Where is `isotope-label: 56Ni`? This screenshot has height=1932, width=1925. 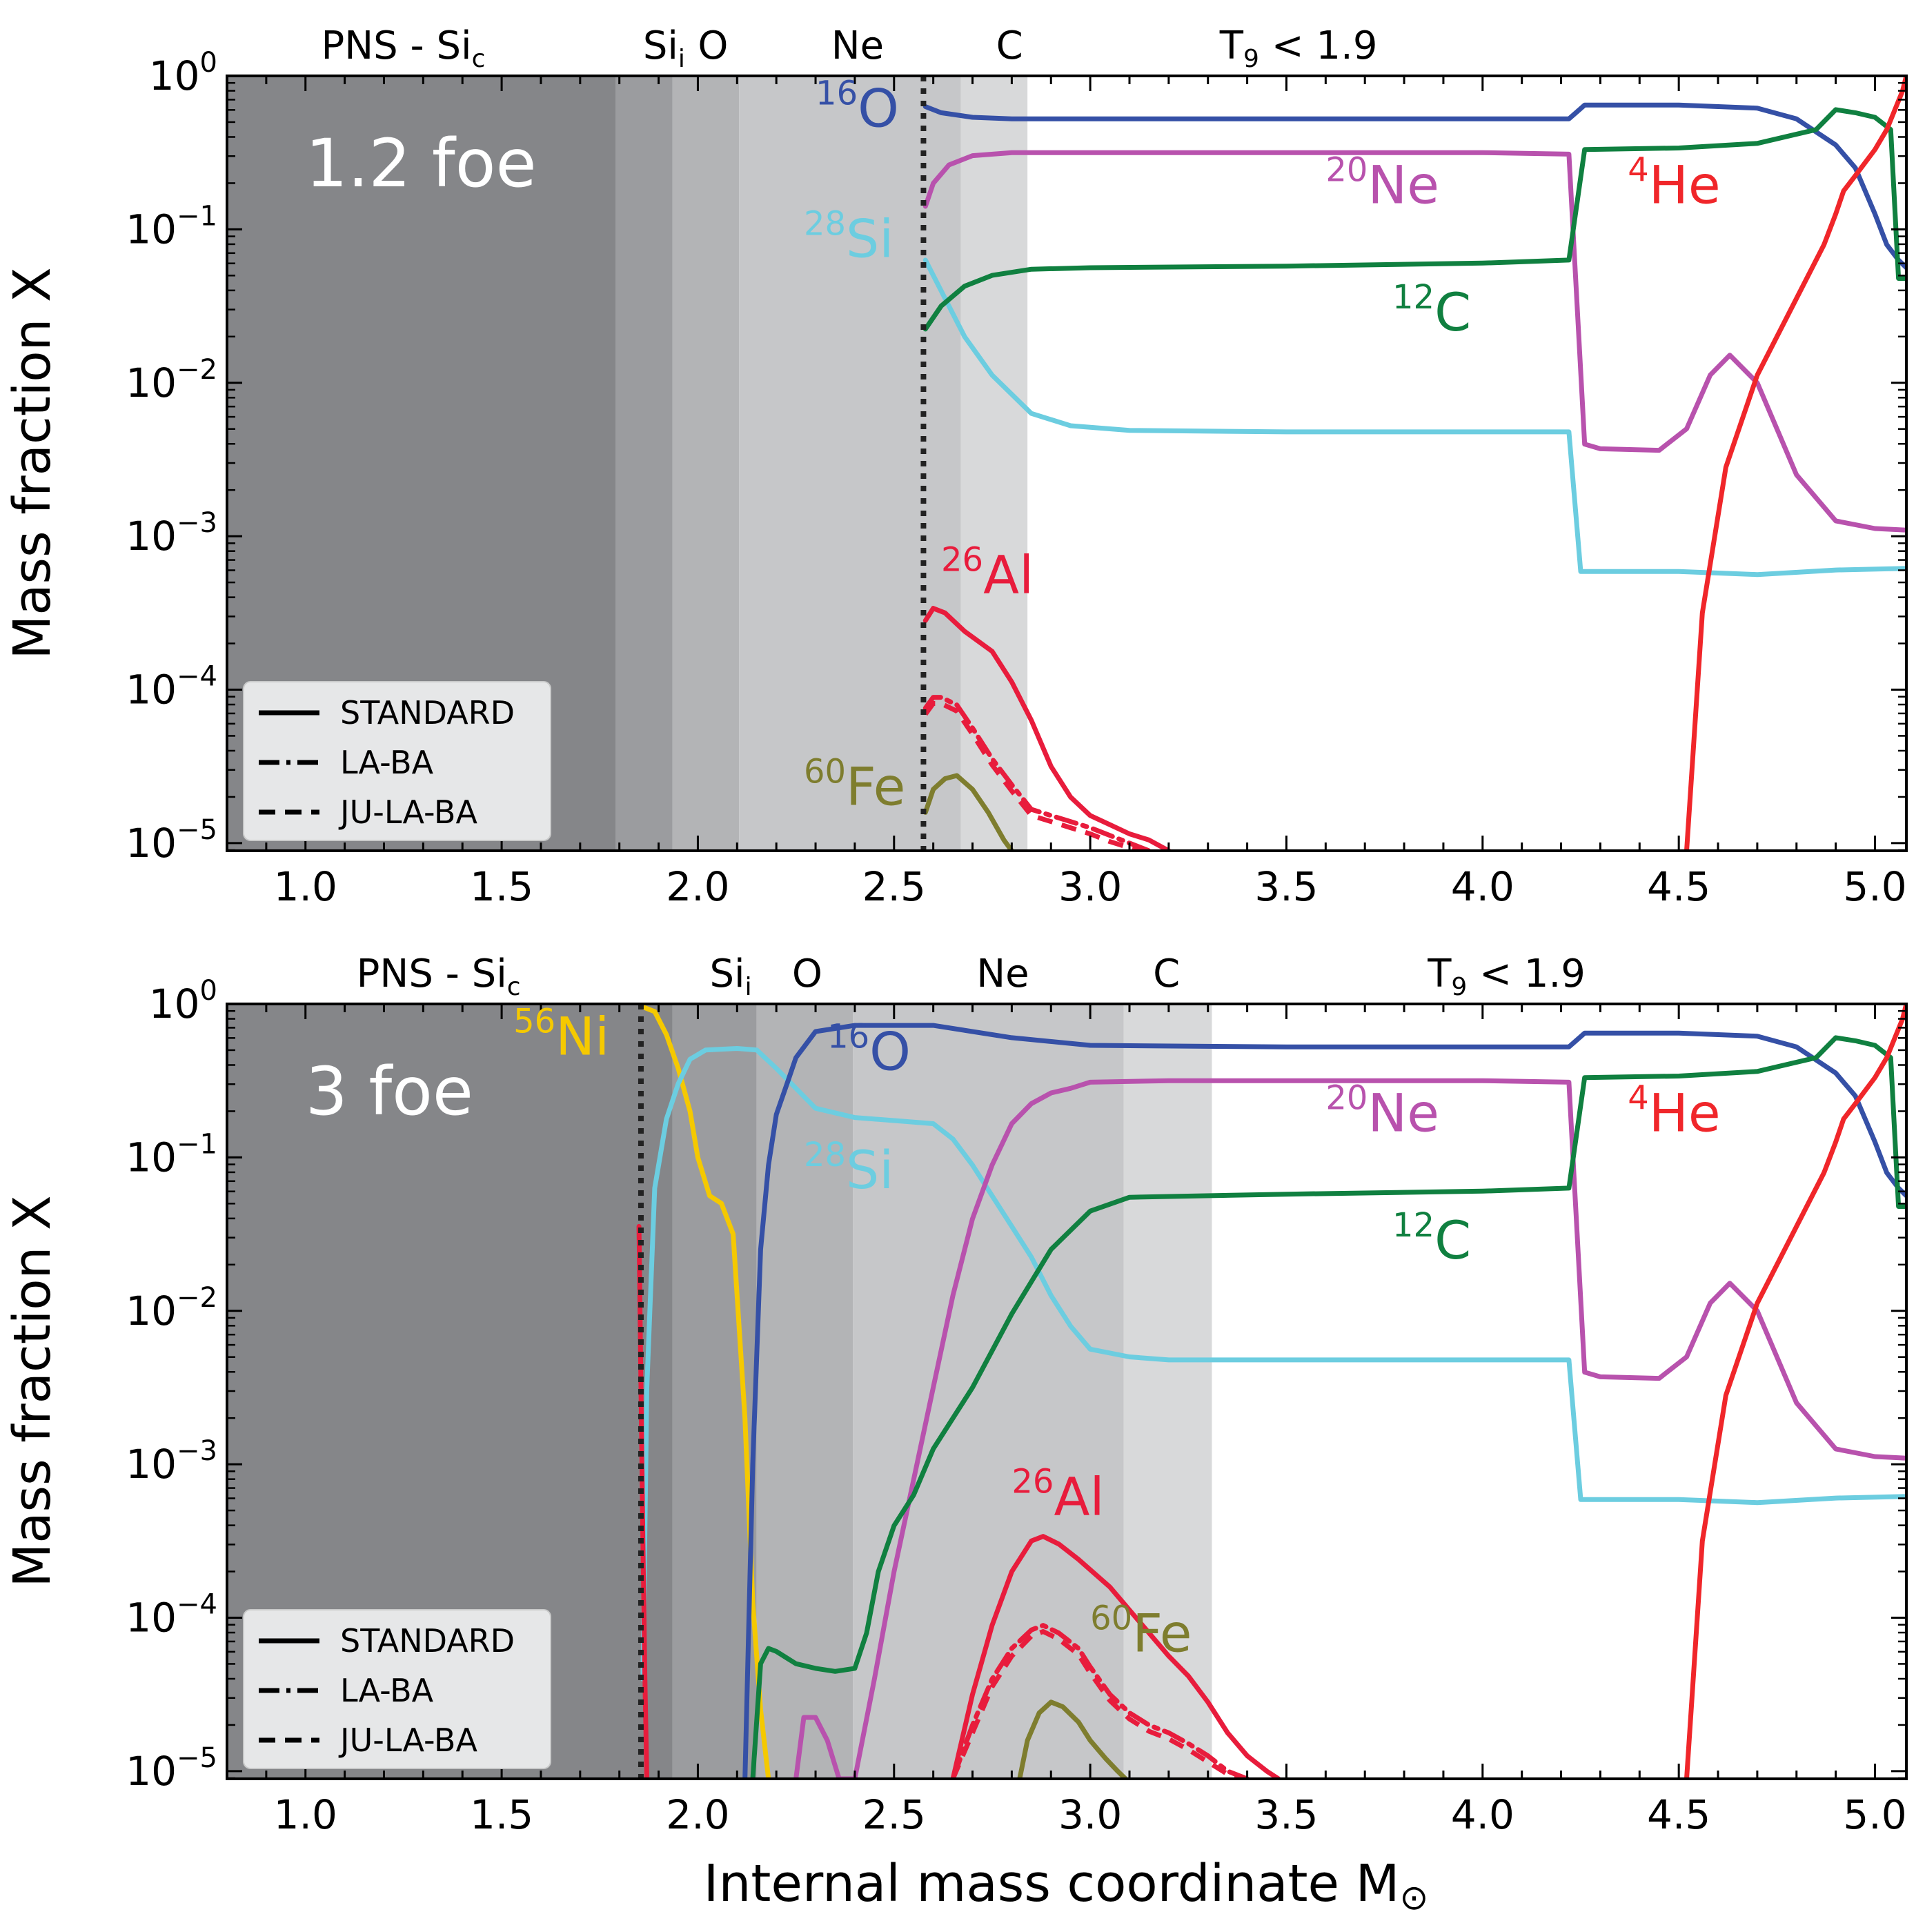 isotope-label: 56Ni is located at coordinates (561, 1034).